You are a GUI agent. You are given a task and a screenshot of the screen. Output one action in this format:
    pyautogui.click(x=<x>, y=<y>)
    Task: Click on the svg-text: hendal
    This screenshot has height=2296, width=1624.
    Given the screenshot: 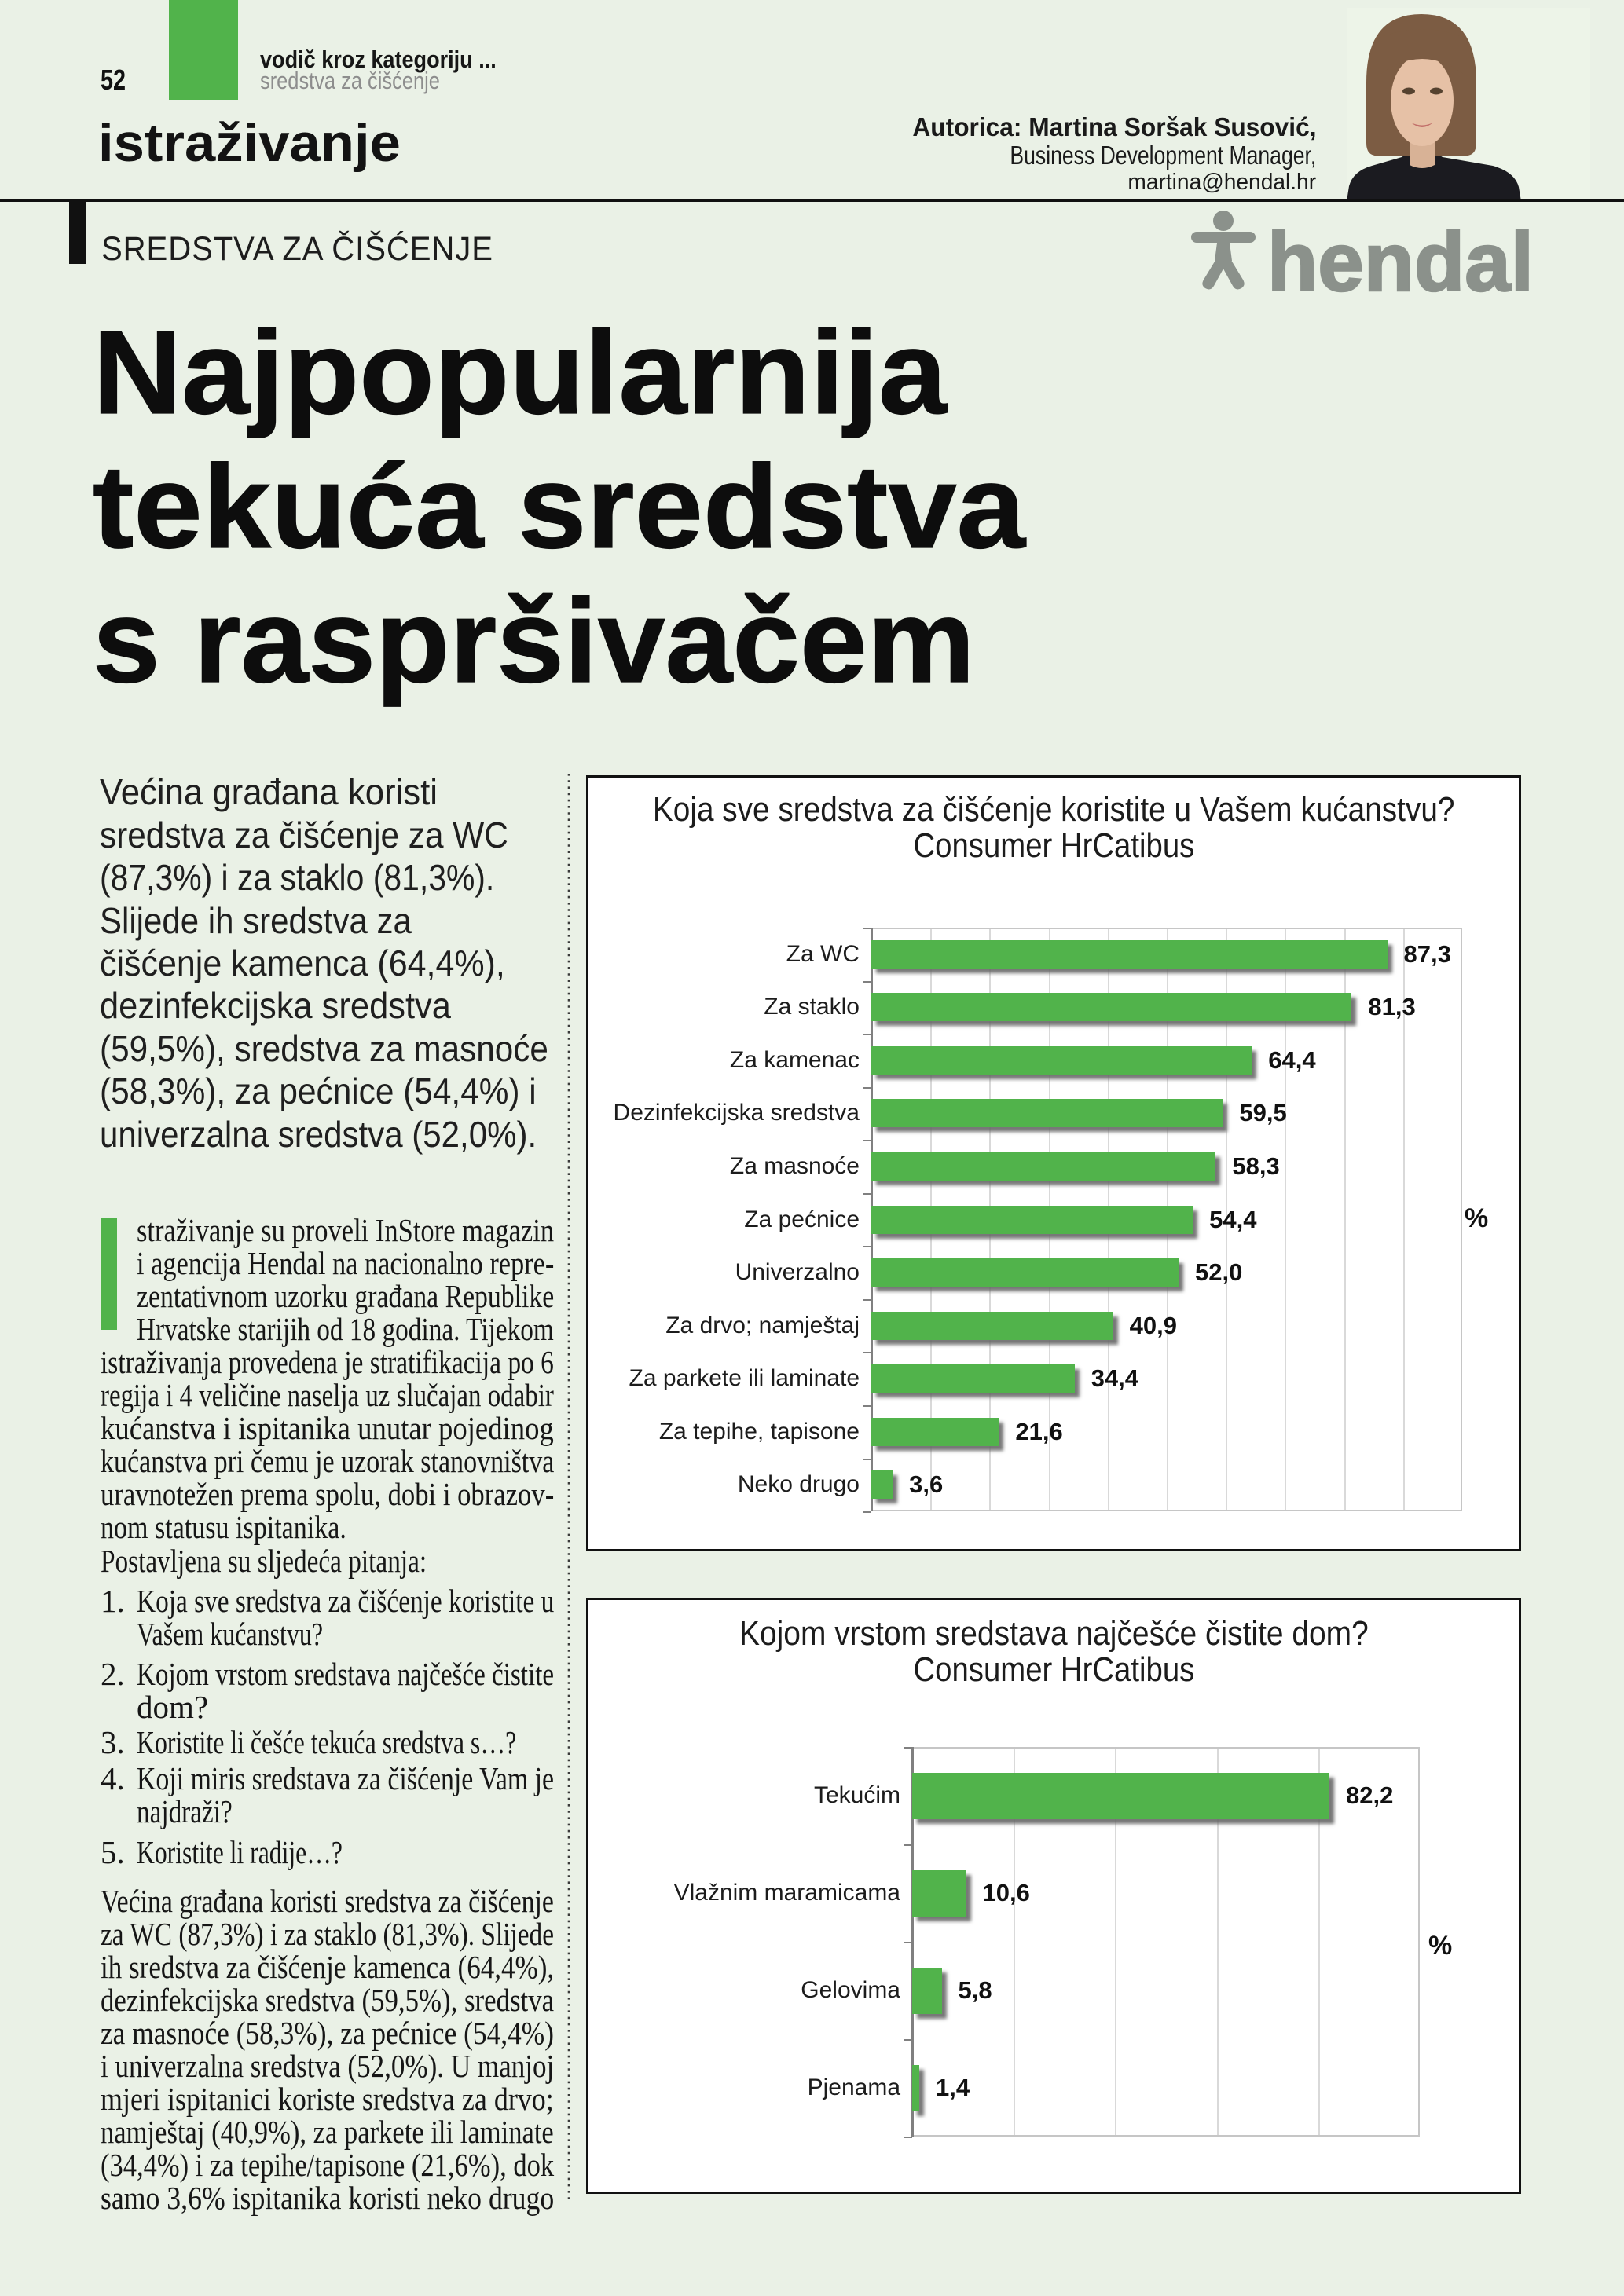 What is the action you would take?
    pyautogui.click(x=1401, y=256)
    